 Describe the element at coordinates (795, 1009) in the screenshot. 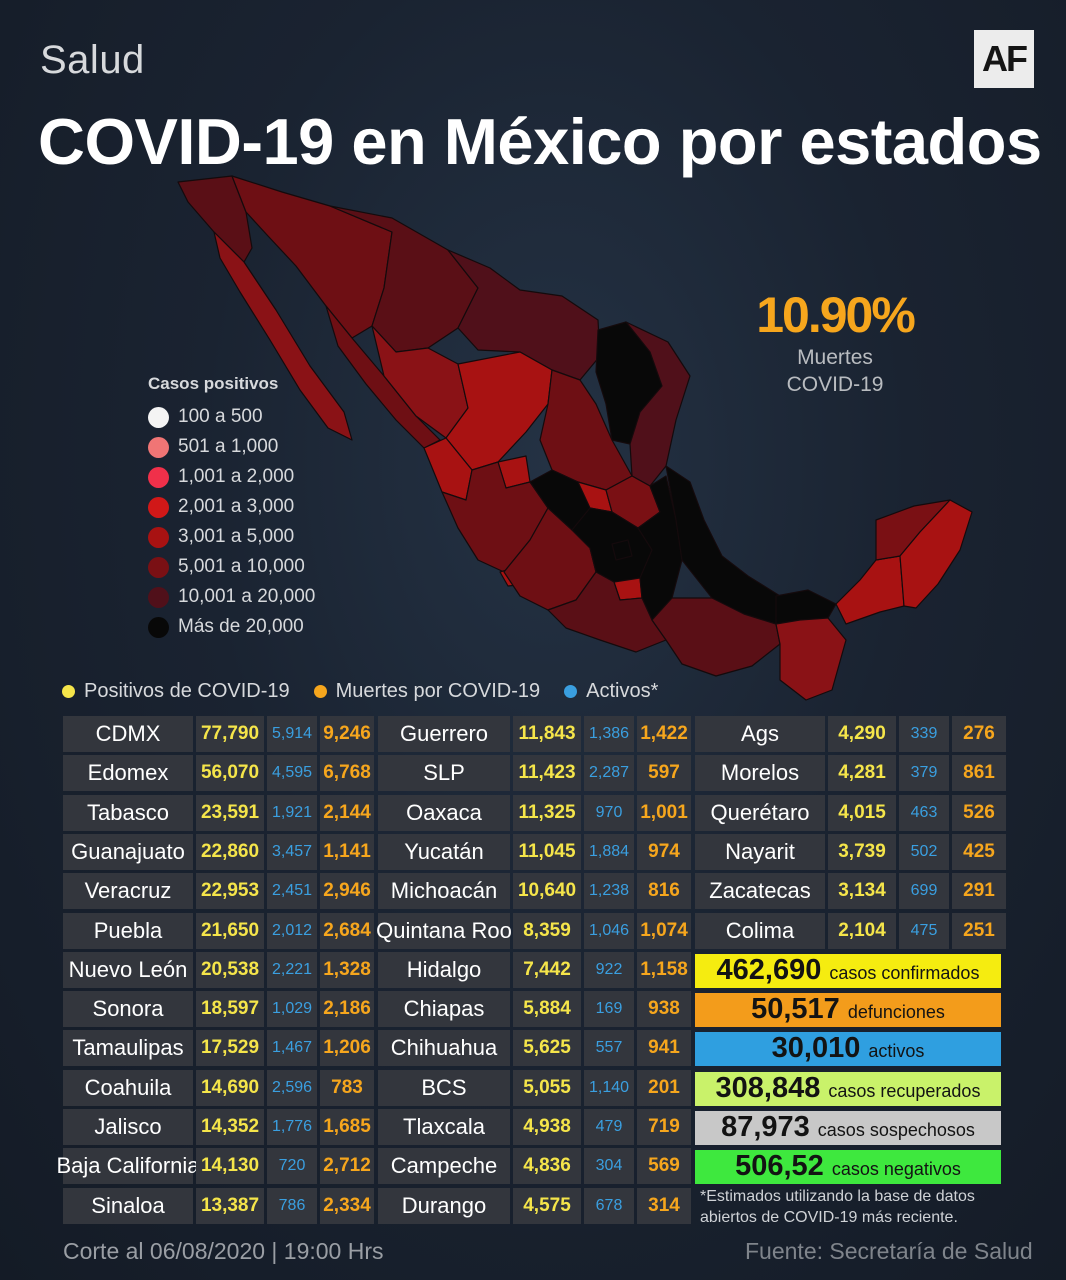

I see `summary-value: 50,517` at that location.